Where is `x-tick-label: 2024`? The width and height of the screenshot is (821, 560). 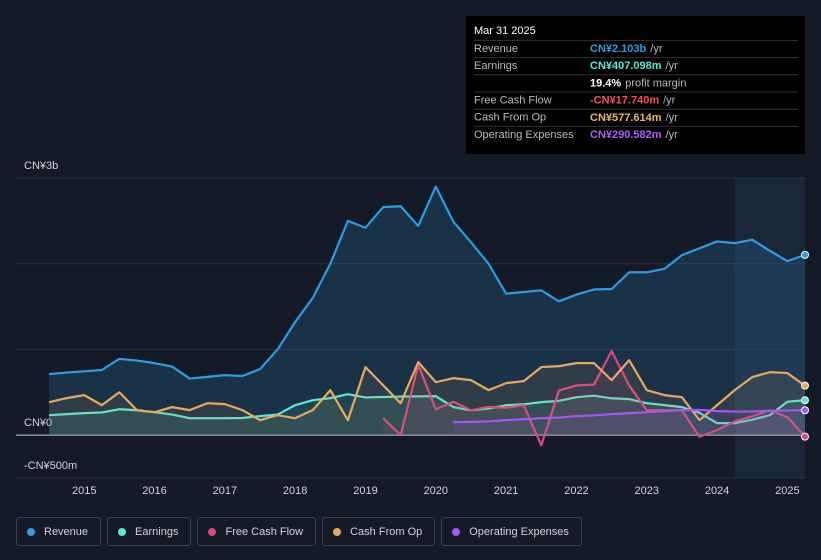
x-tick-label: 2024 is located at coordinates (717, 491).